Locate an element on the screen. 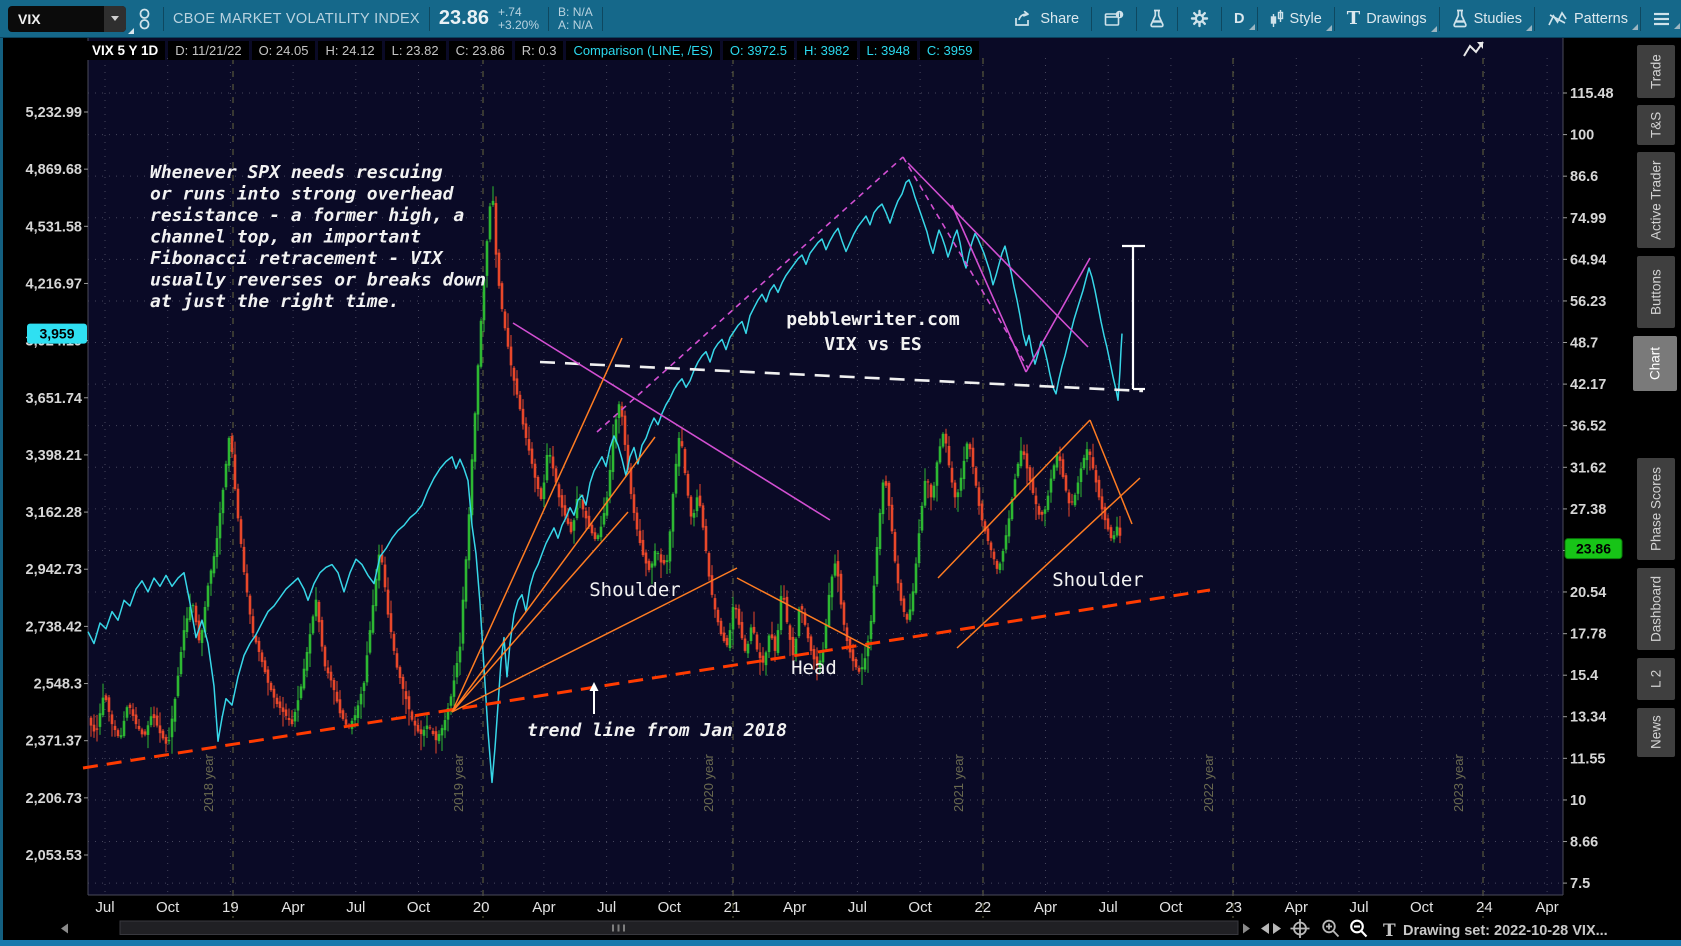 Image resolution: width=1681 pixels, height=946 pixels. ohlc-field: R: 0.3 is located at coordinates (539, 50).